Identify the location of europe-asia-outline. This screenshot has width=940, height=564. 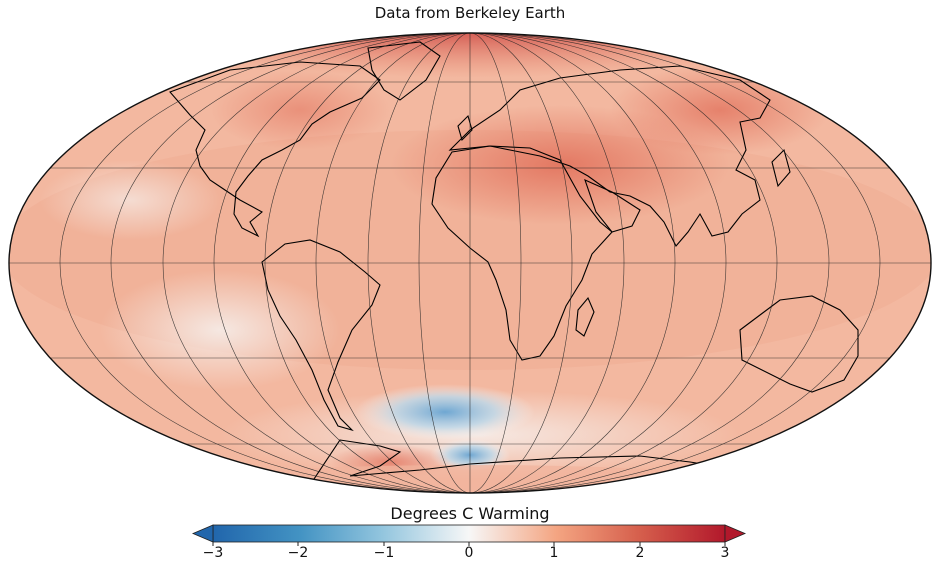
(609, 156).